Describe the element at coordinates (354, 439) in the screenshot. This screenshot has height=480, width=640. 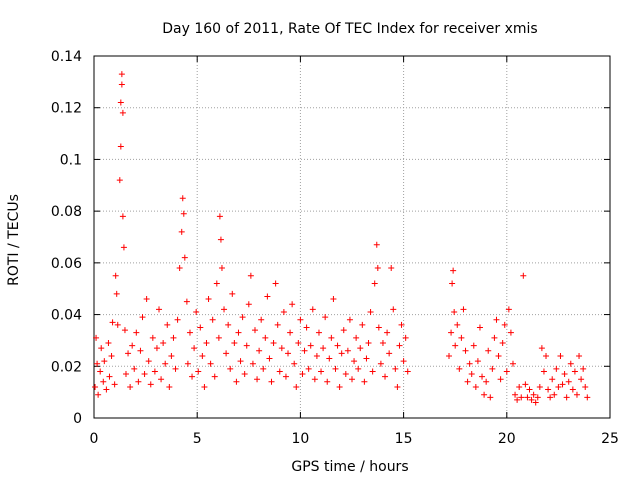
I see `x-tick-labels: 0 5 10 15 20 25` at that location.